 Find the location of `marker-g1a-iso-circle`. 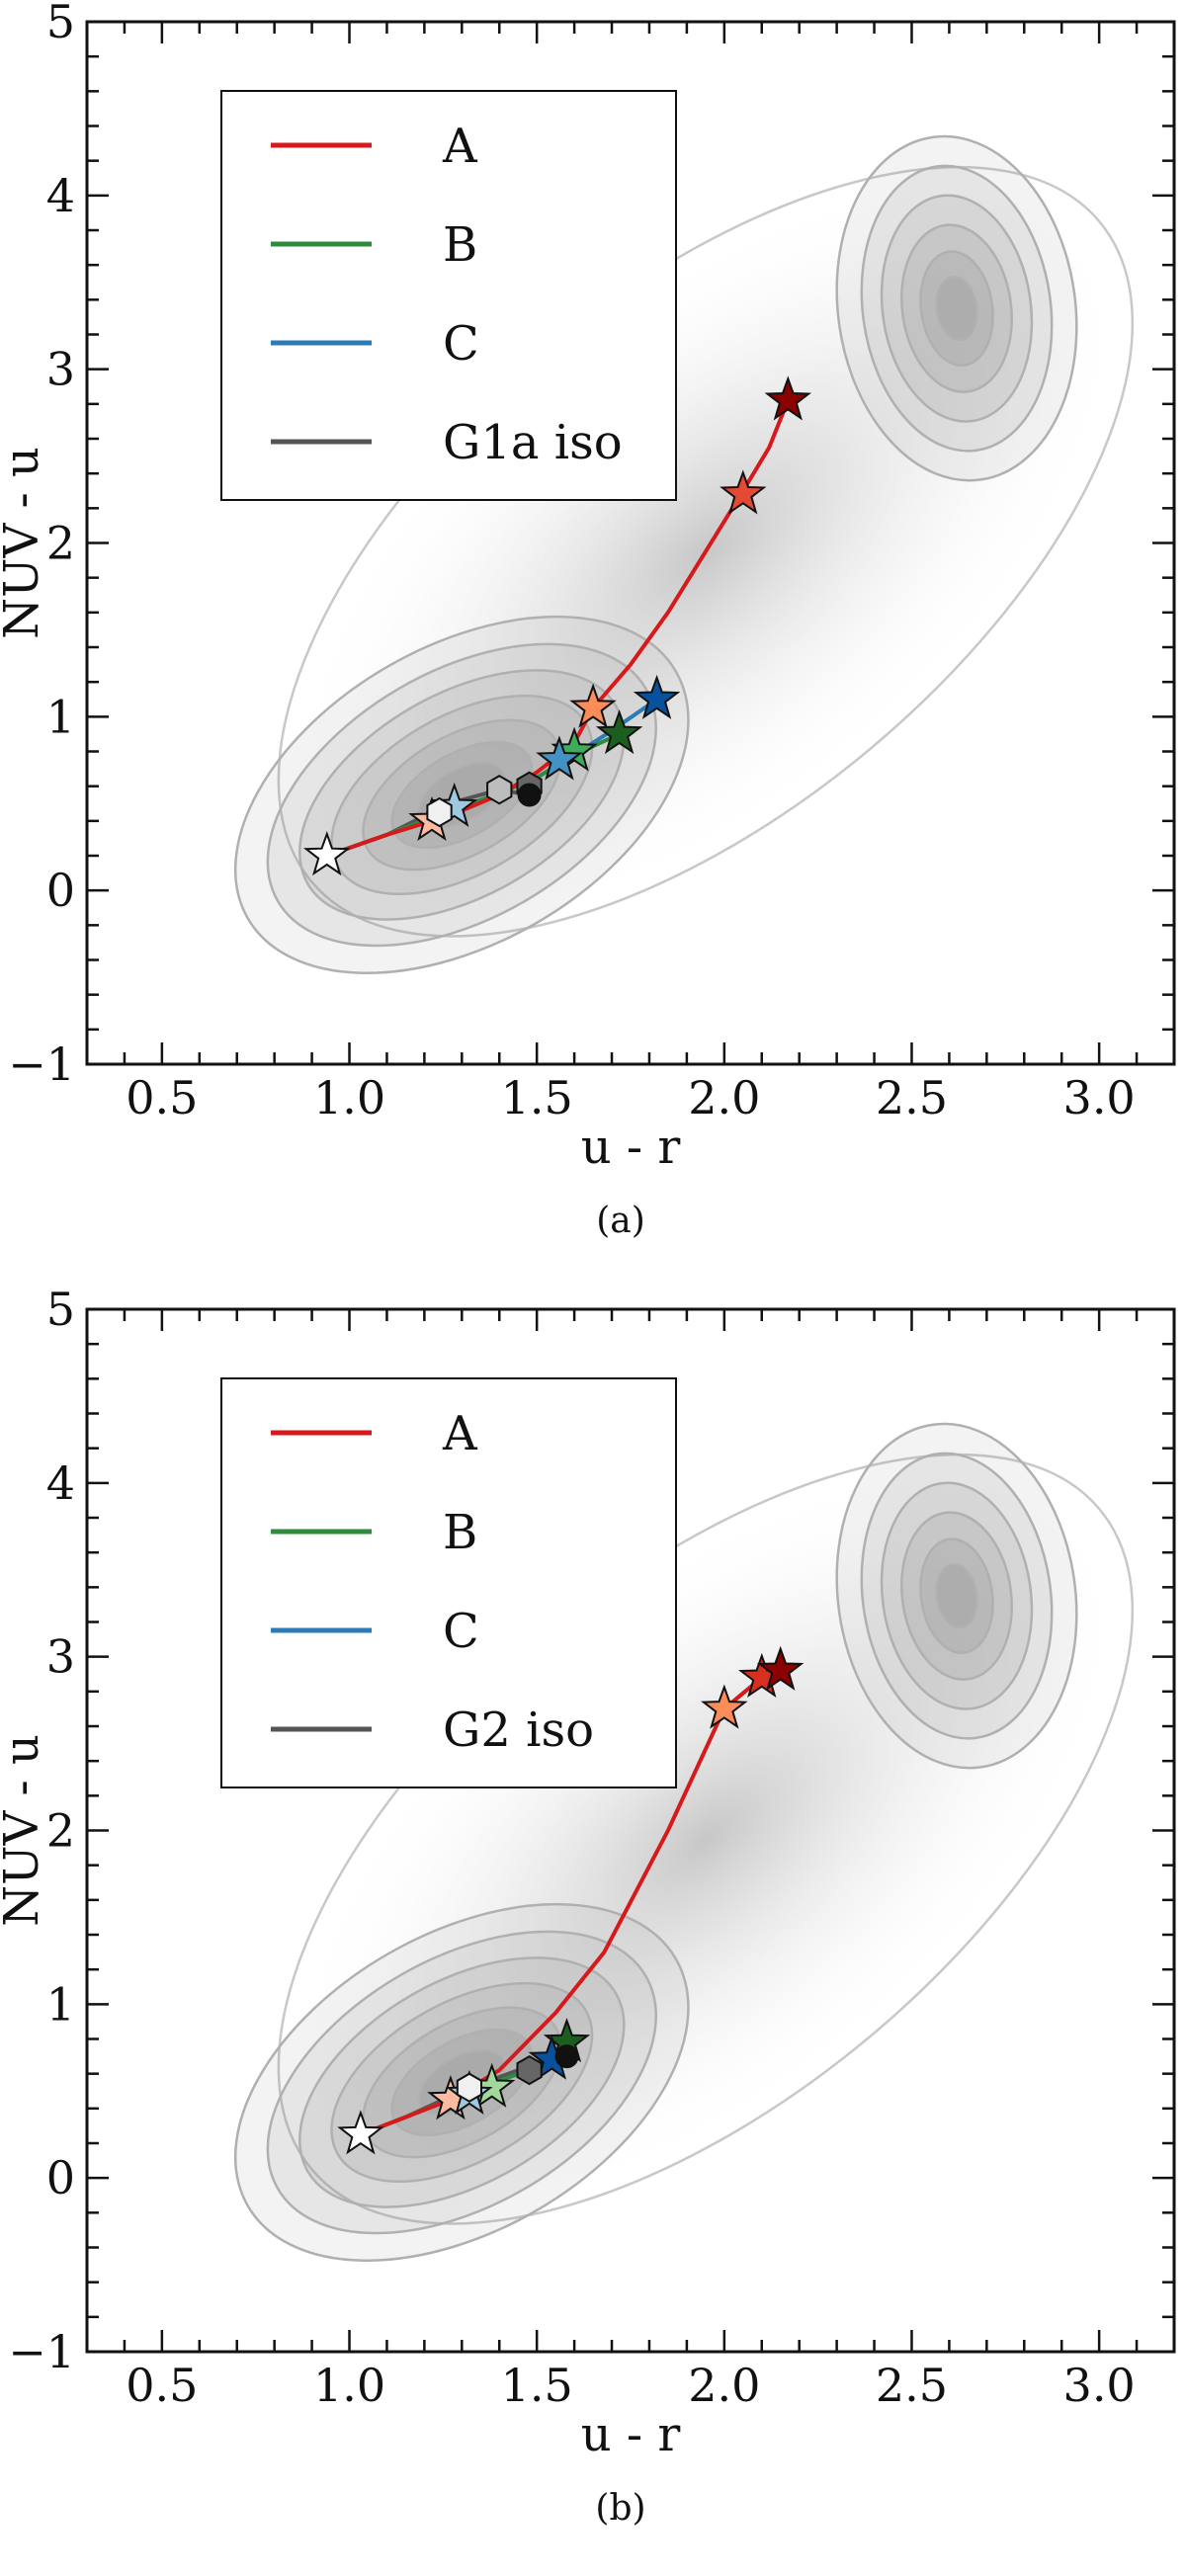

marker-g1a-iso-circle is located at coordinates (529, 795).